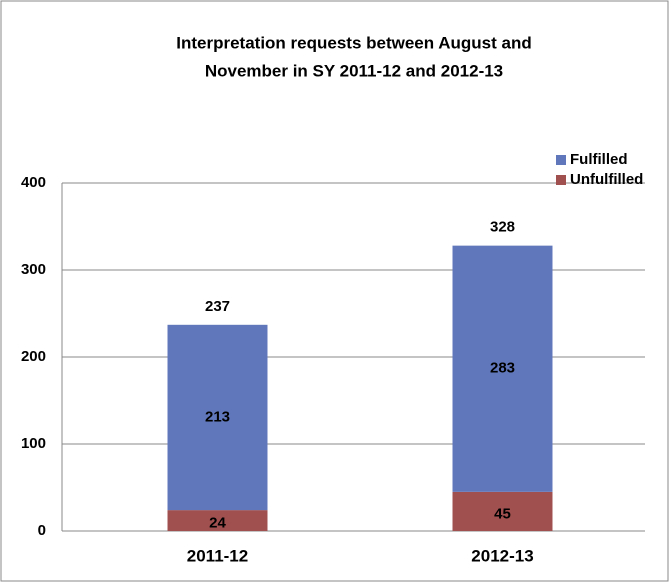  What do you see at coordinates (33, 182) in the screenshot?
I see `y-tick-label: 400` at bounding box center [33, 182].